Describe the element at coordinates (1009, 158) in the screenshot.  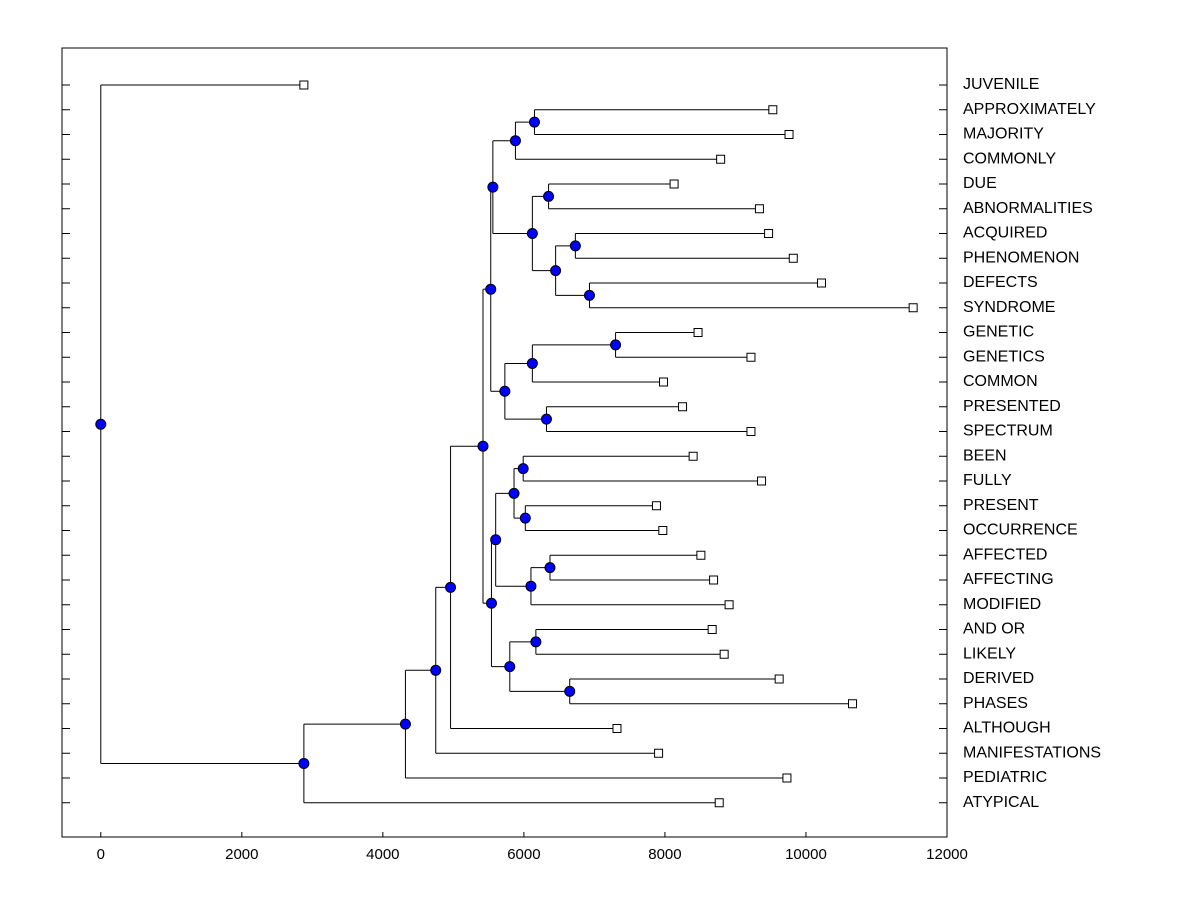
I see `leaf-label: COMMONLY` at that location.